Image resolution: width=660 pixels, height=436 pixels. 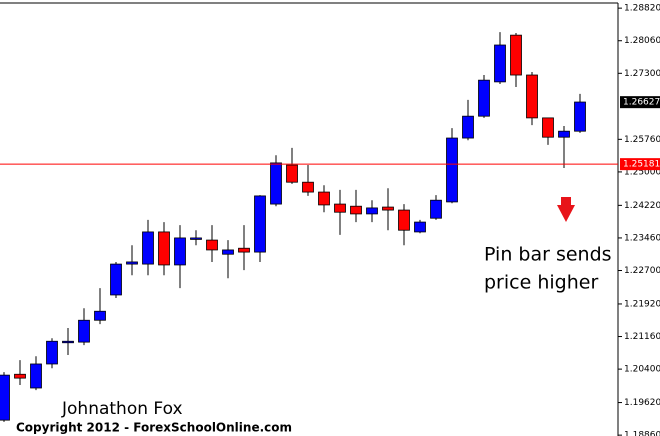 What do you see at coordinates (642, 74) in the screenshot?
I see `y-tick-label: 1.27300` at bounding box center [642, 74].